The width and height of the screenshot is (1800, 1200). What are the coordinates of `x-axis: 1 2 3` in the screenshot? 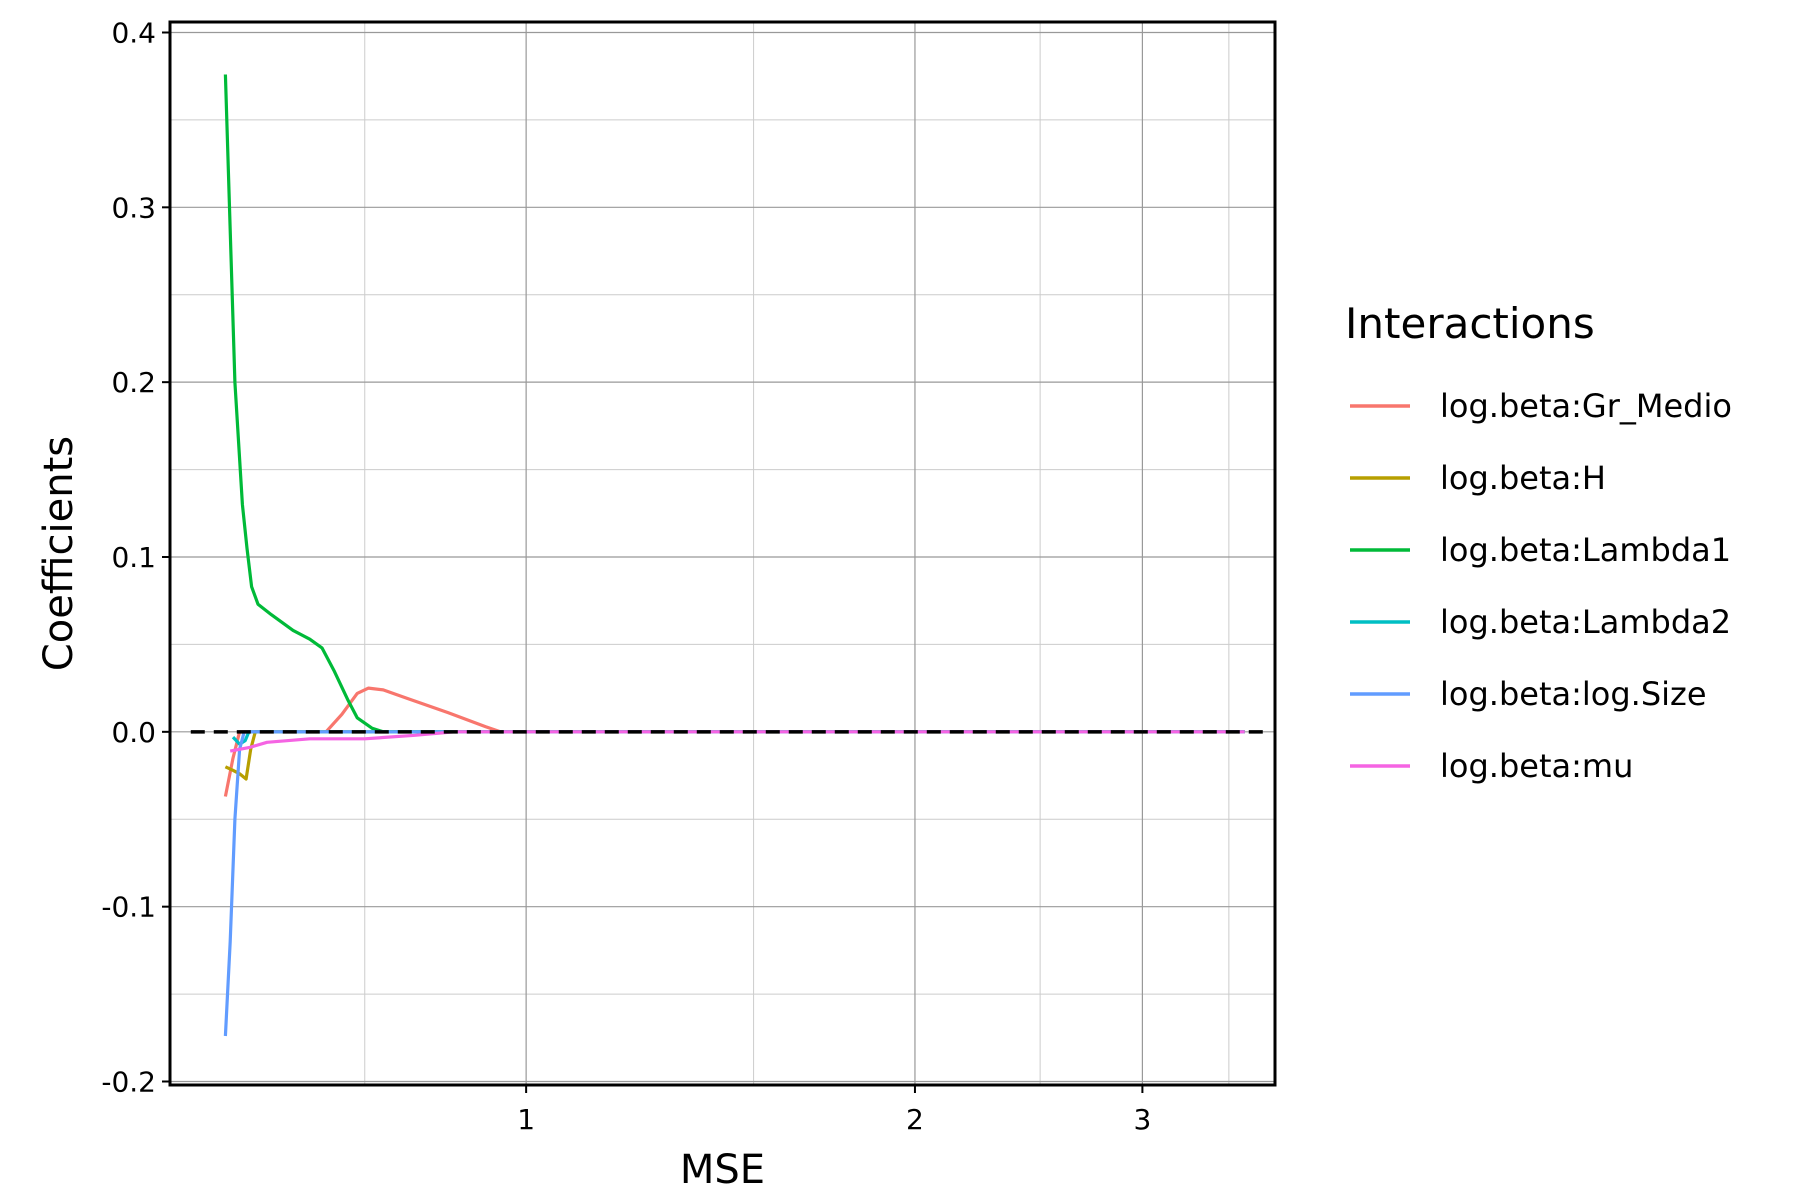 It's located at (834, 1110).